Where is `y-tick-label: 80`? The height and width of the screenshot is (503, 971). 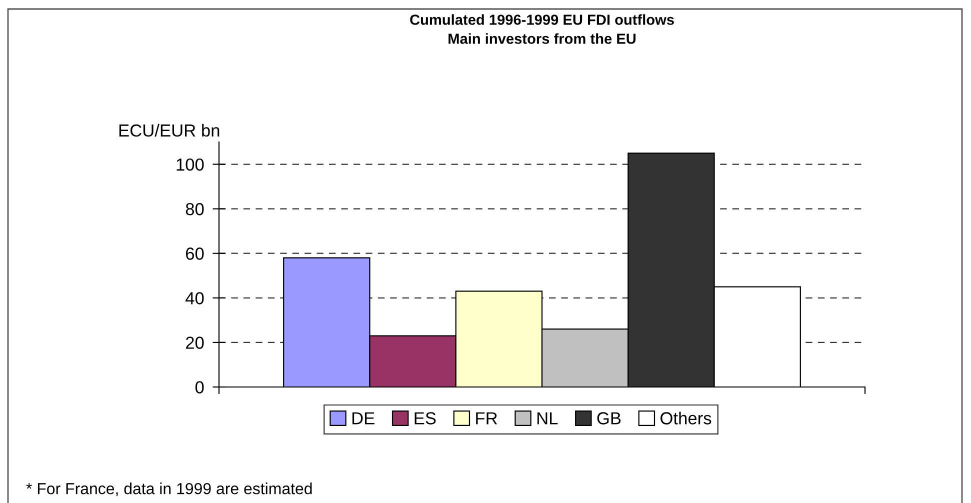
y-tick-label: 80 is located at coordinates (195, 209).